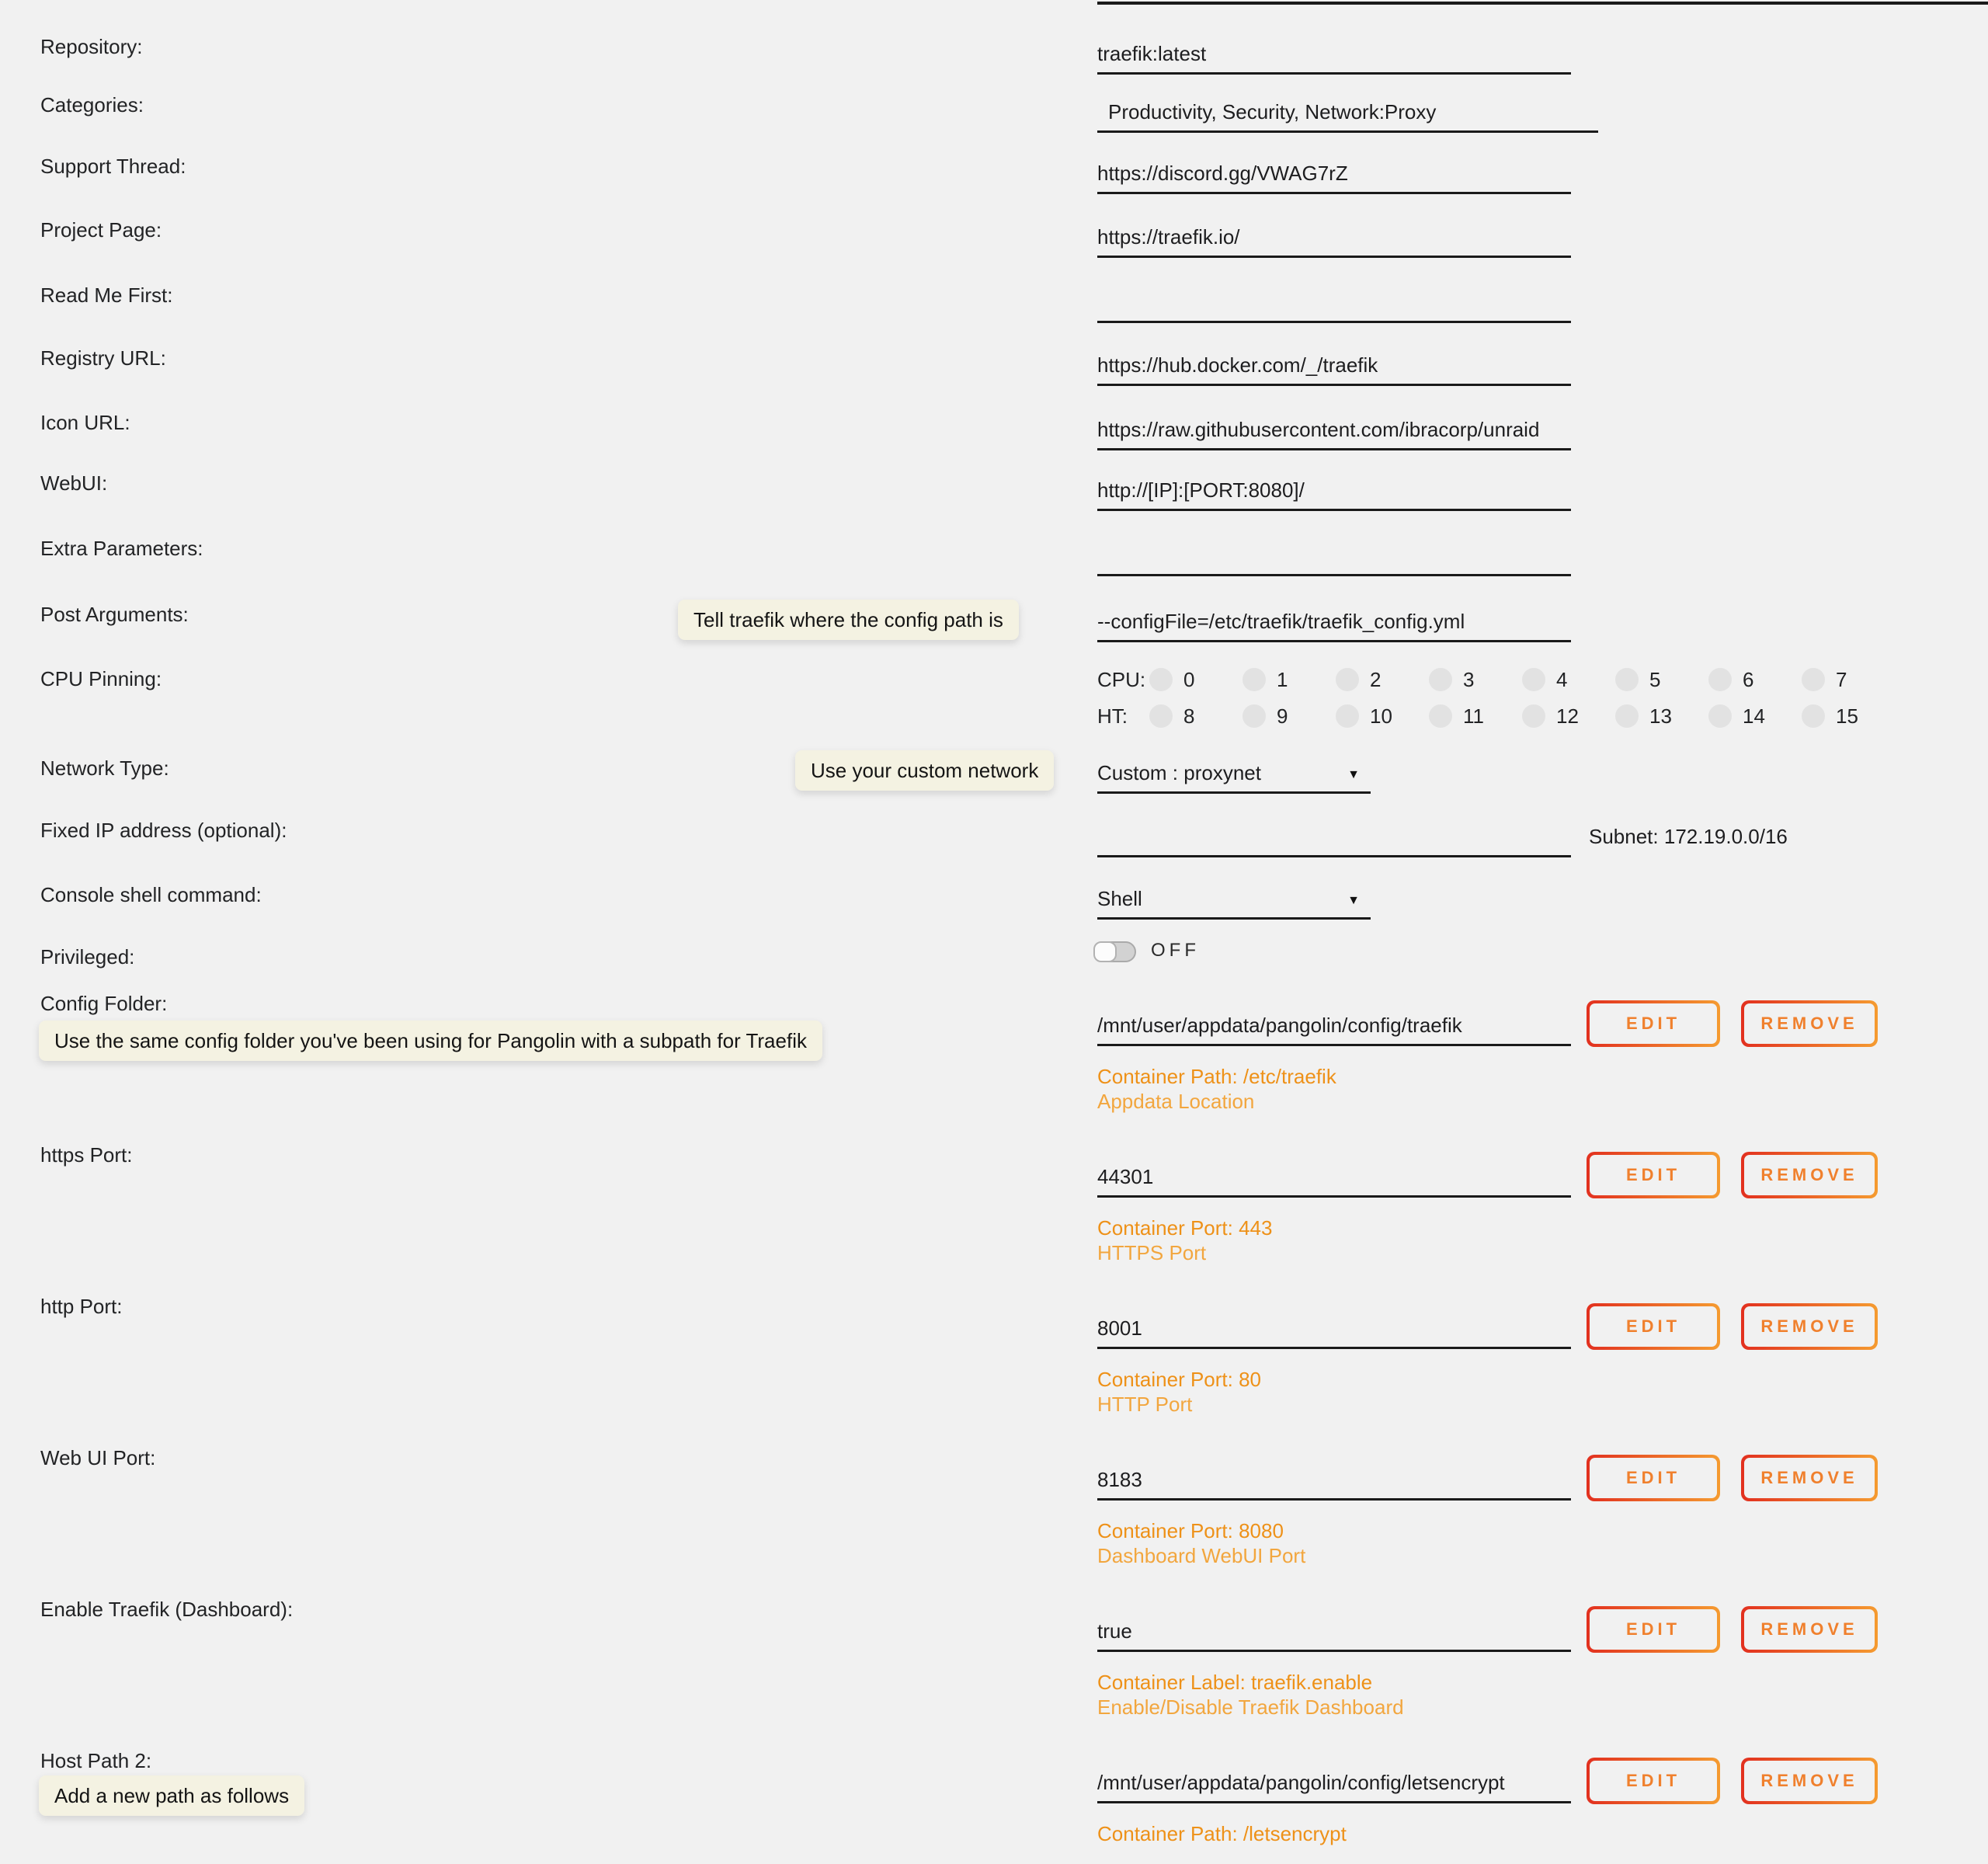 This screenshot has height=1864, width=1988. I want to click on repository-value: traefik:latest, so click(1152, 53).